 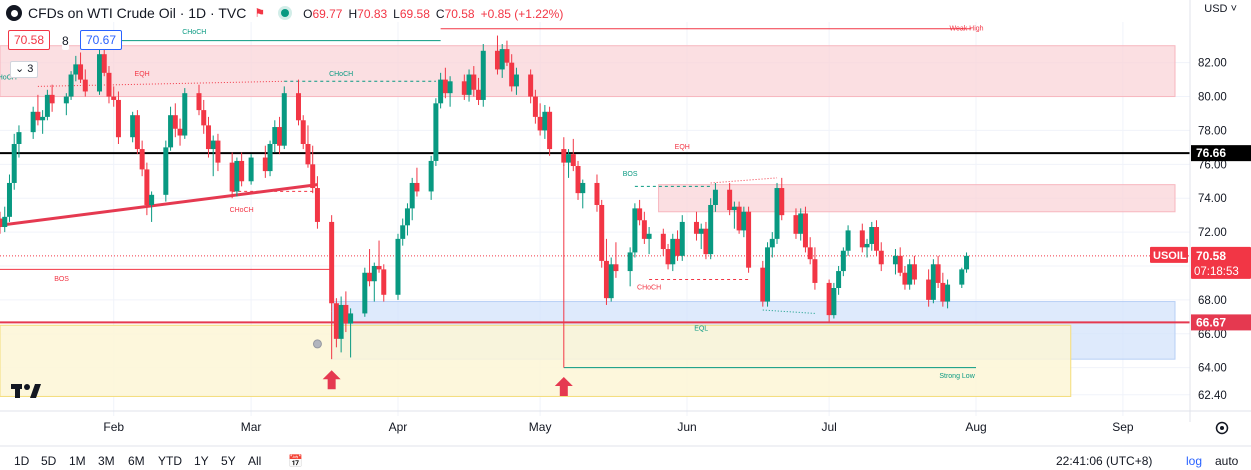 I want to click on timeframe-1y: 1Y, so click(x=201, y=461).